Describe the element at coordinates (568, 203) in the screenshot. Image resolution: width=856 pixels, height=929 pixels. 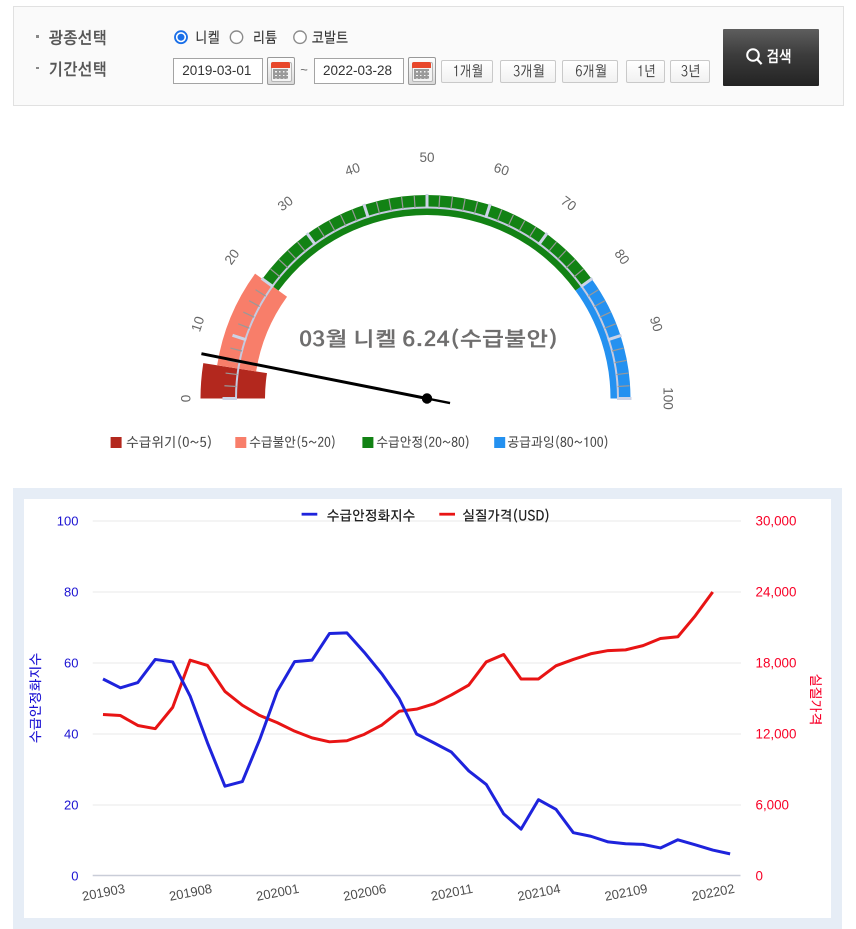
I see `svg-text: 70` at that location.